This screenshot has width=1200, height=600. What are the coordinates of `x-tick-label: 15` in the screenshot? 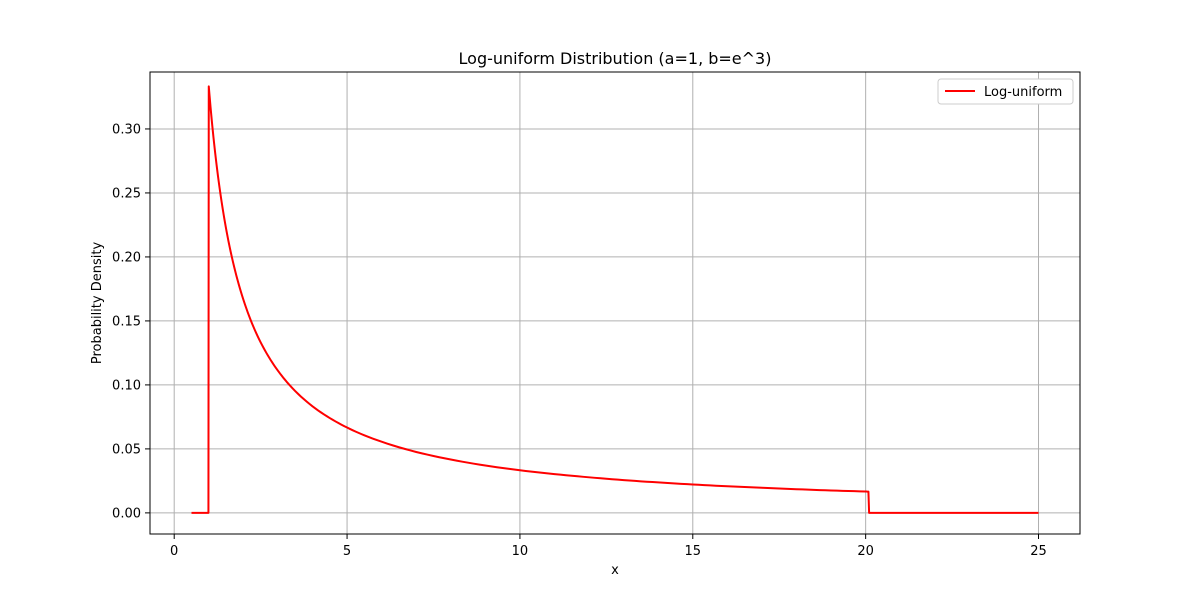 It's located at (693, 551).